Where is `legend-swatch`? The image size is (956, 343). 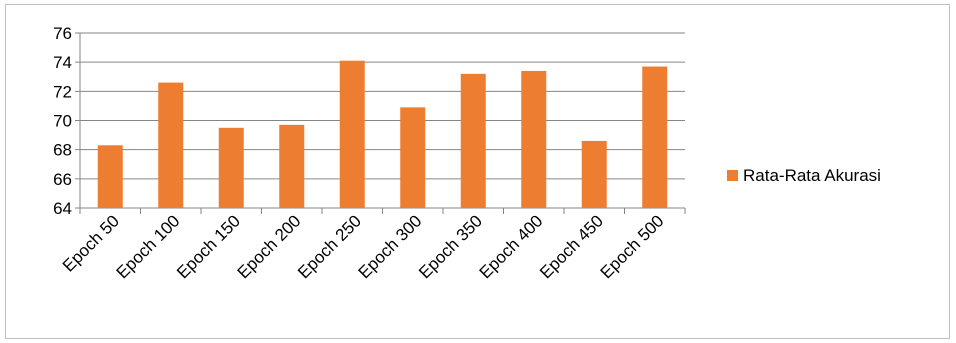
legend-swatch is located at coordinates (732, 175).